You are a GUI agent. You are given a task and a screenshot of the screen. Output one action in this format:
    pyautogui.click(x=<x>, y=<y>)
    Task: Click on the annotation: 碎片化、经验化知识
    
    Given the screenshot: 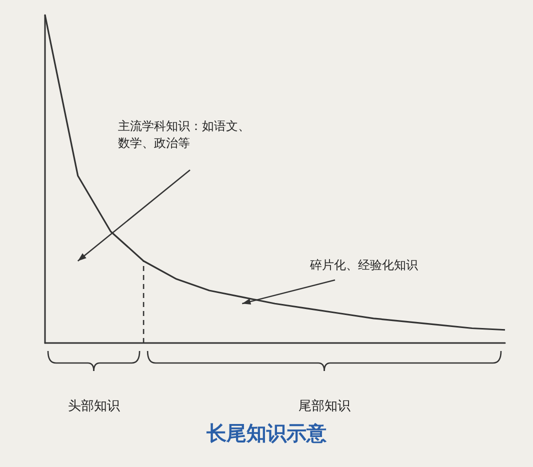 What is the action you would take?
    pyautogui.click(x=364, y=265)
    